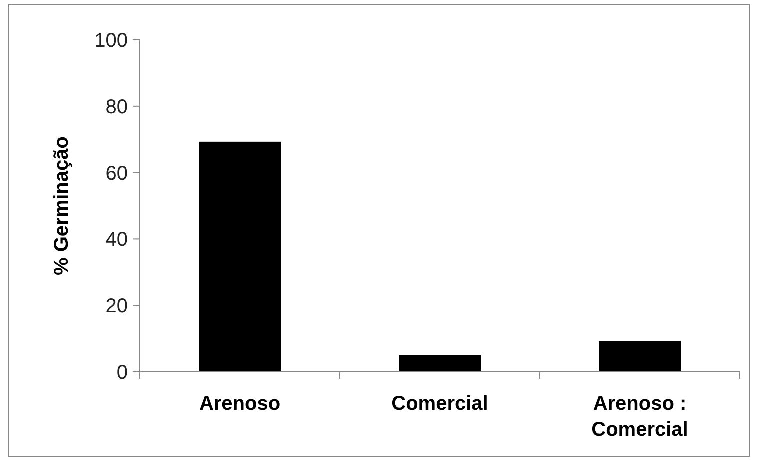 The image size is (758, 461). I want to click on y-tick-label: 100, so click(111, 41).